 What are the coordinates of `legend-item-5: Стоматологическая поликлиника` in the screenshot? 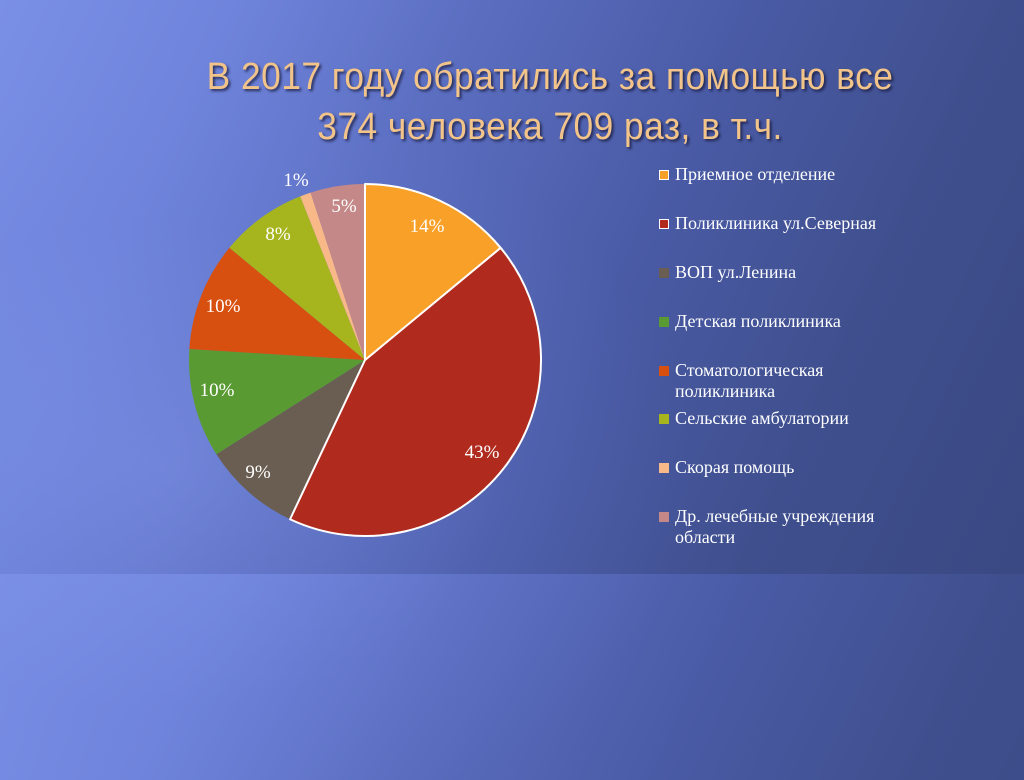 It's located at (767, 381).